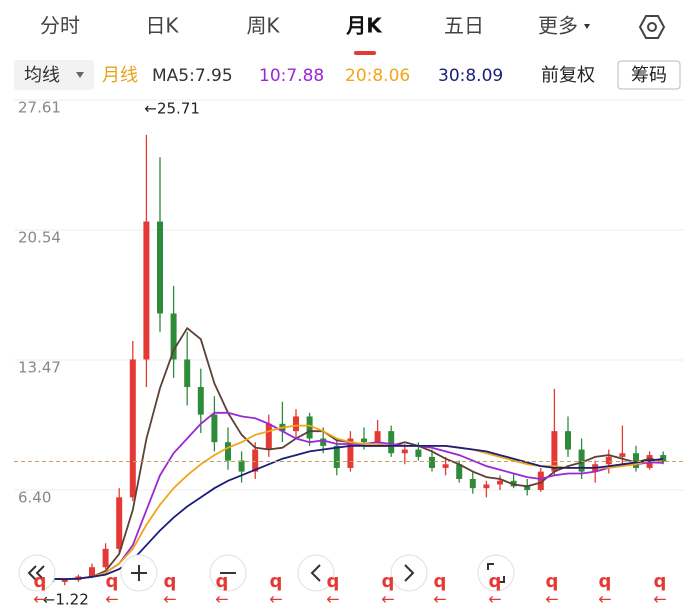  Describe the element at coordinates (266, 573) in the screenshot. I see `toolbar` at that location.